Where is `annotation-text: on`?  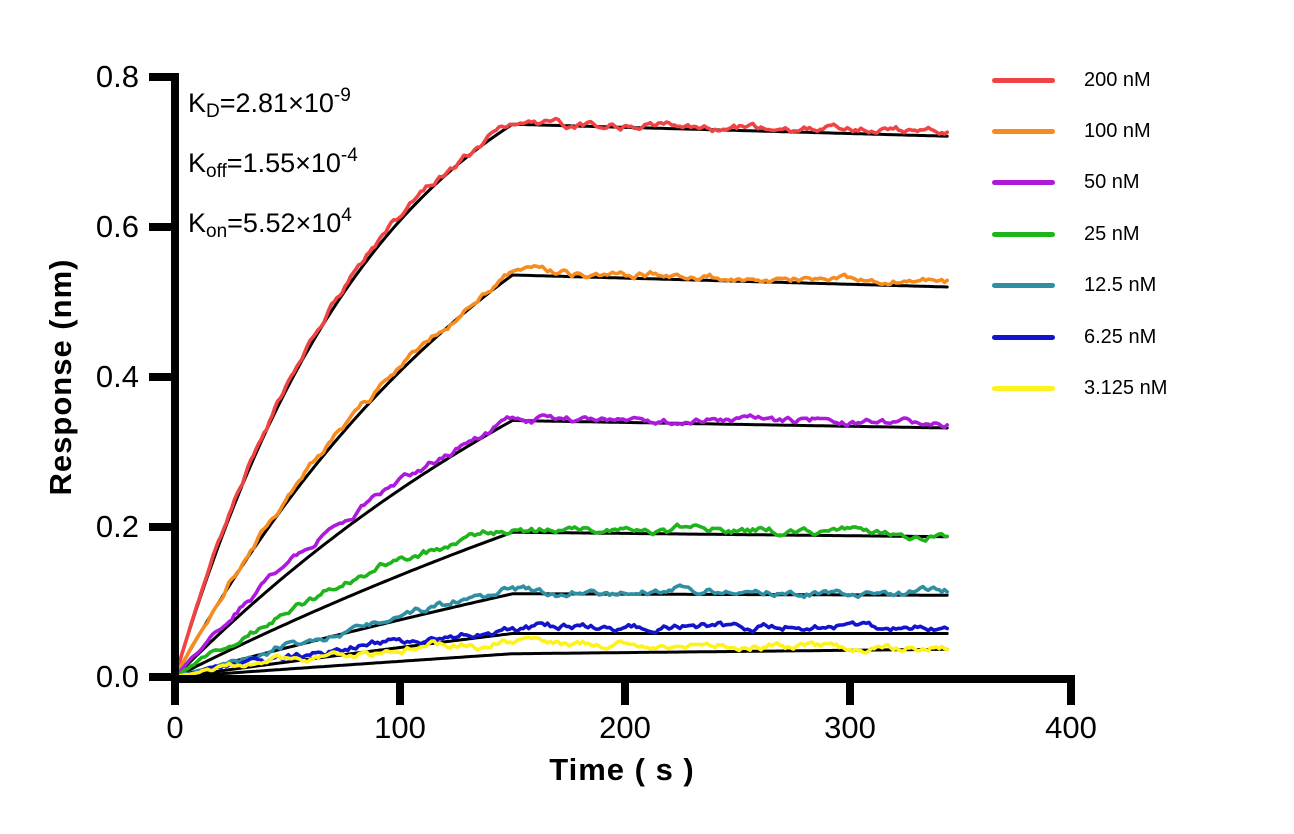
annotation-text: on is located at coordinates (217, 231).